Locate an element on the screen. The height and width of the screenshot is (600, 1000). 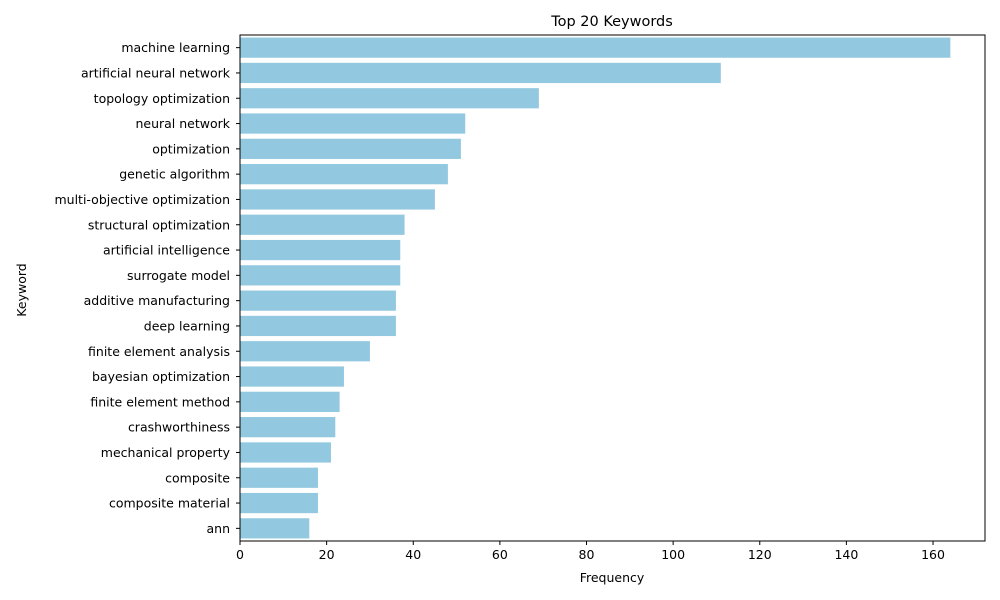
x-tick-label: 140 is located at coordinates (846, 554).